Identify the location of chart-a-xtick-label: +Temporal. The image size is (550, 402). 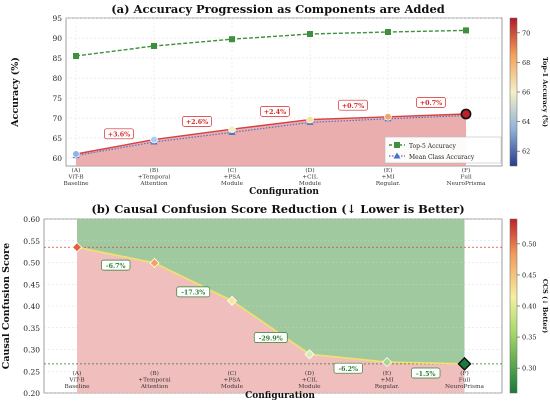
(154, 178).